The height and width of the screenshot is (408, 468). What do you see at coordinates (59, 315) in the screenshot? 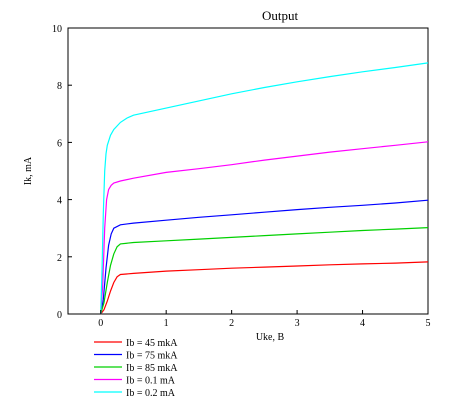
I see `y-tick-label: 0` at bounding box center [59, 315].